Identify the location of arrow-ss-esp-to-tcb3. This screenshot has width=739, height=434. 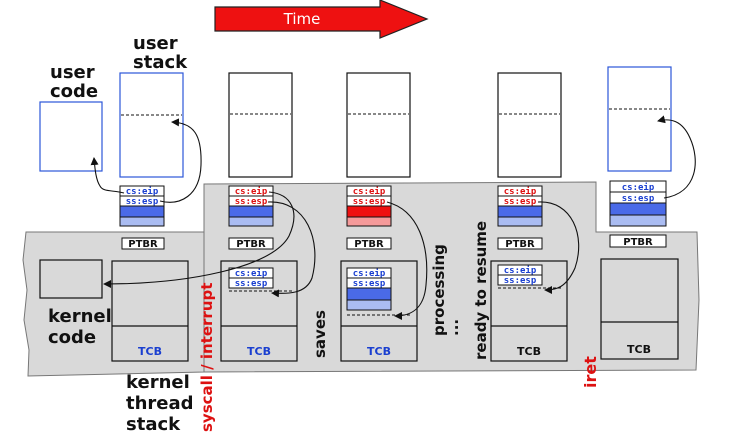
(407, 260).